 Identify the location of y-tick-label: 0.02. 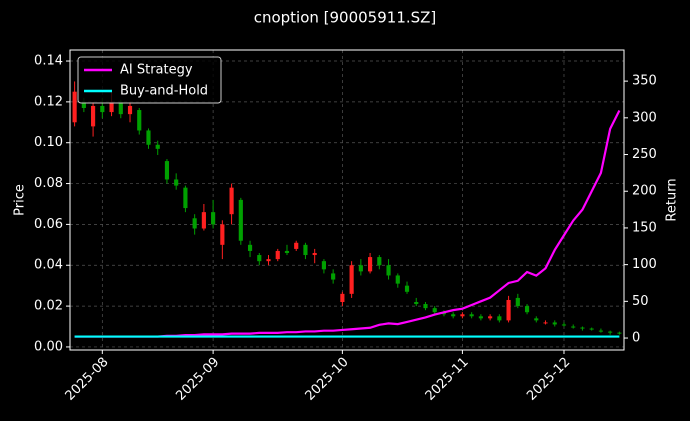
(48, 306).